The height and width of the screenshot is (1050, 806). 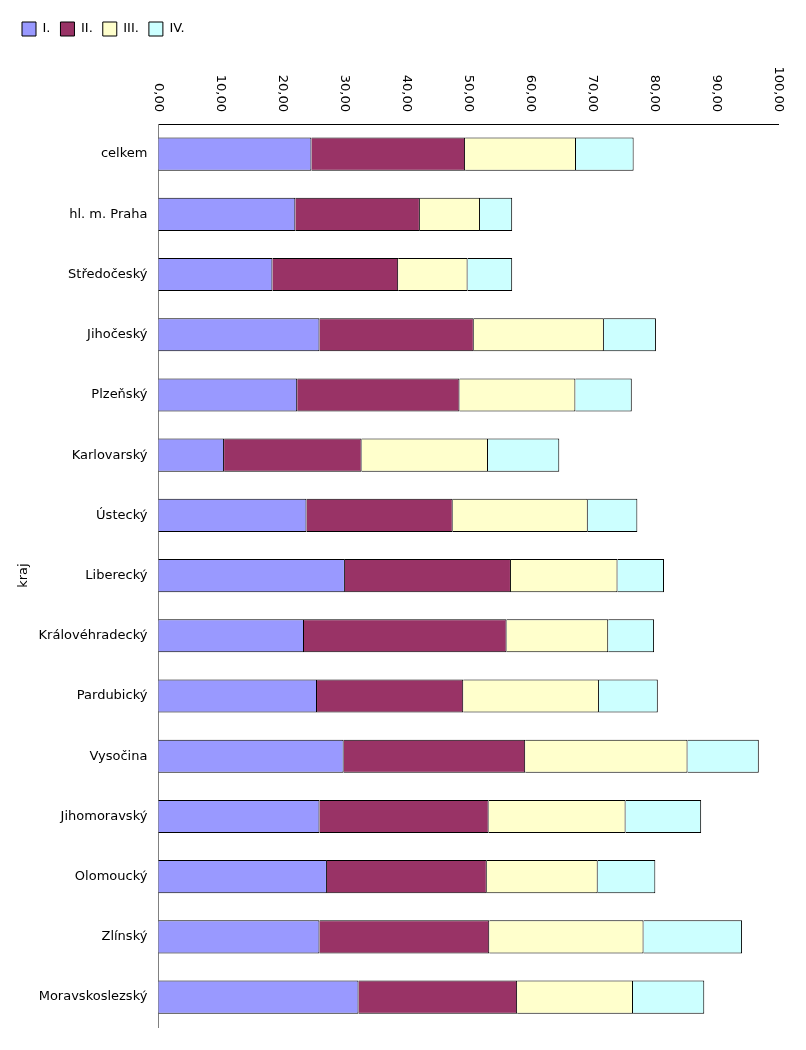 What do you see at coordinates (160, 97) in the screenshot?
I see `x-tick-label: 0,00` at bounding box center [160, 97].